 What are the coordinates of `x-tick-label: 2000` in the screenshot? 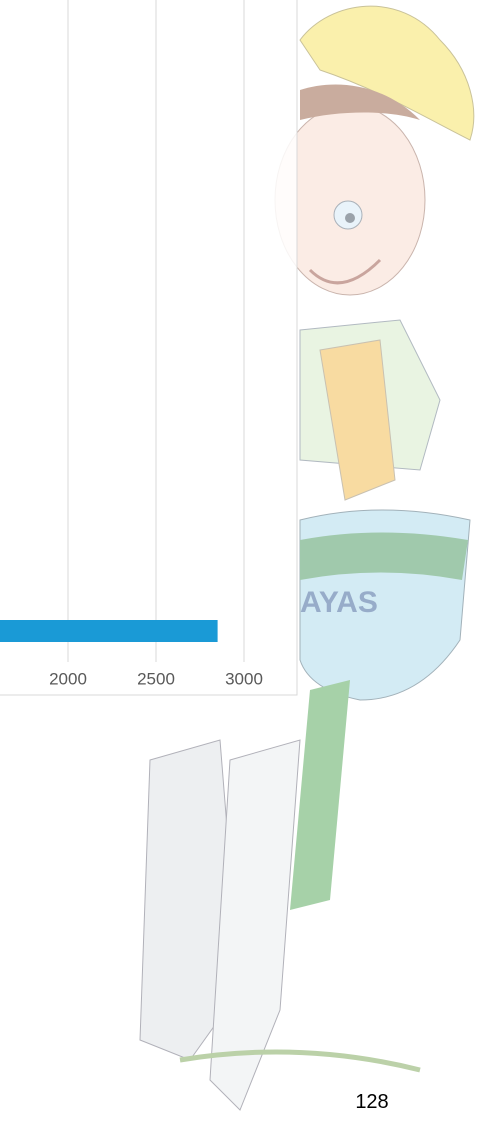 It's located at (68, 678).